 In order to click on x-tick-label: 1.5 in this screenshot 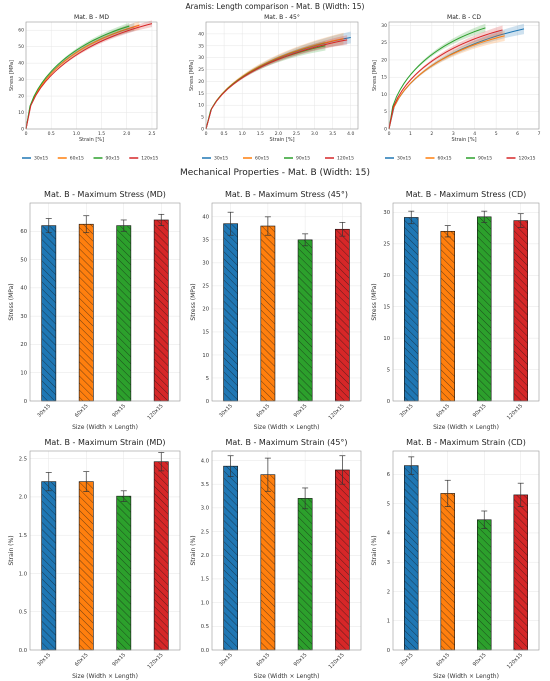, I will do `click(260, 134)`.